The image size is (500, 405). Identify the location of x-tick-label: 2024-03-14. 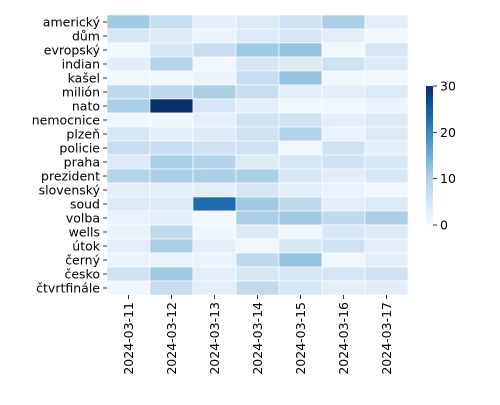
(257, 338).